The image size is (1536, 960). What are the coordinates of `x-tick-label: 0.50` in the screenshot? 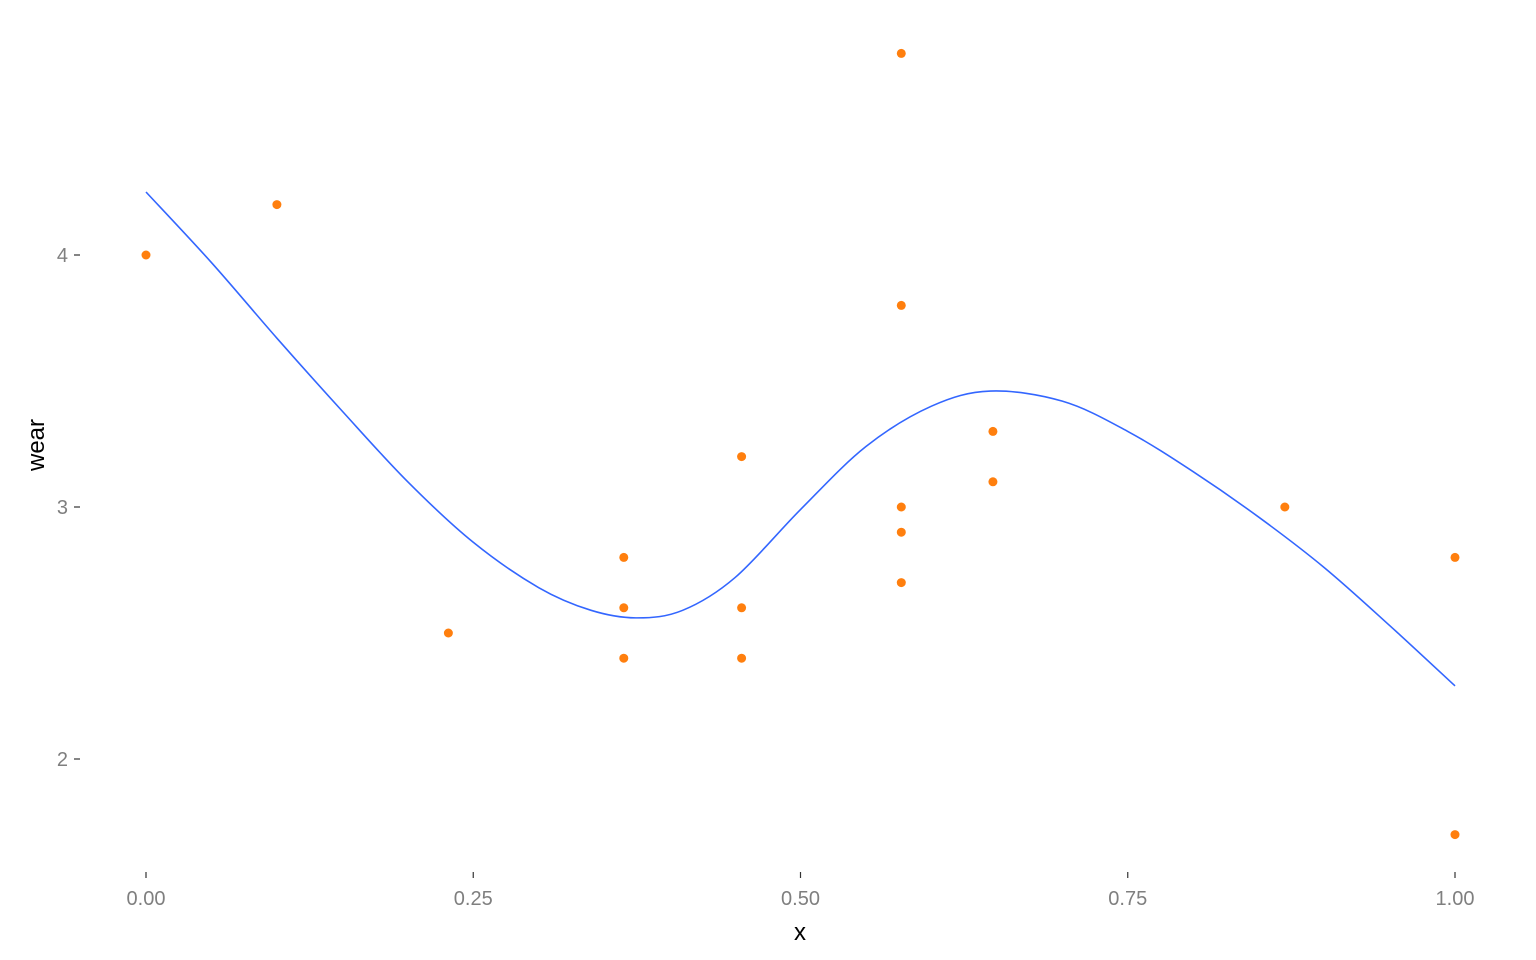 It's located at (800, 899).